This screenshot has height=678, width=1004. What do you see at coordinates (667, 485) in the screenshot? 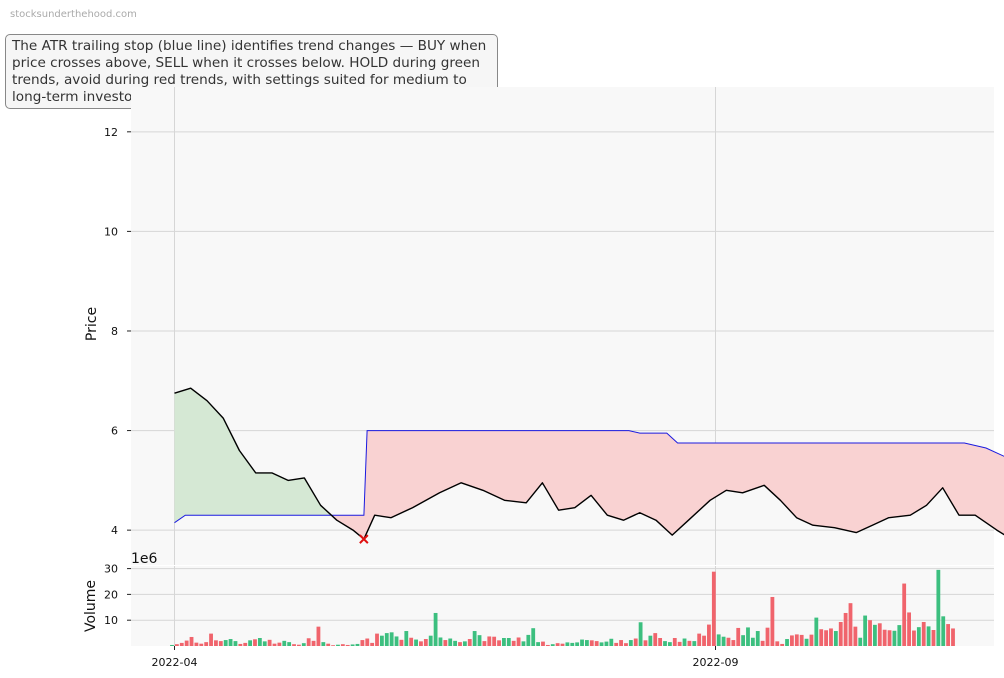
I see `downtrend-fill` at bounding box center [667, 485].